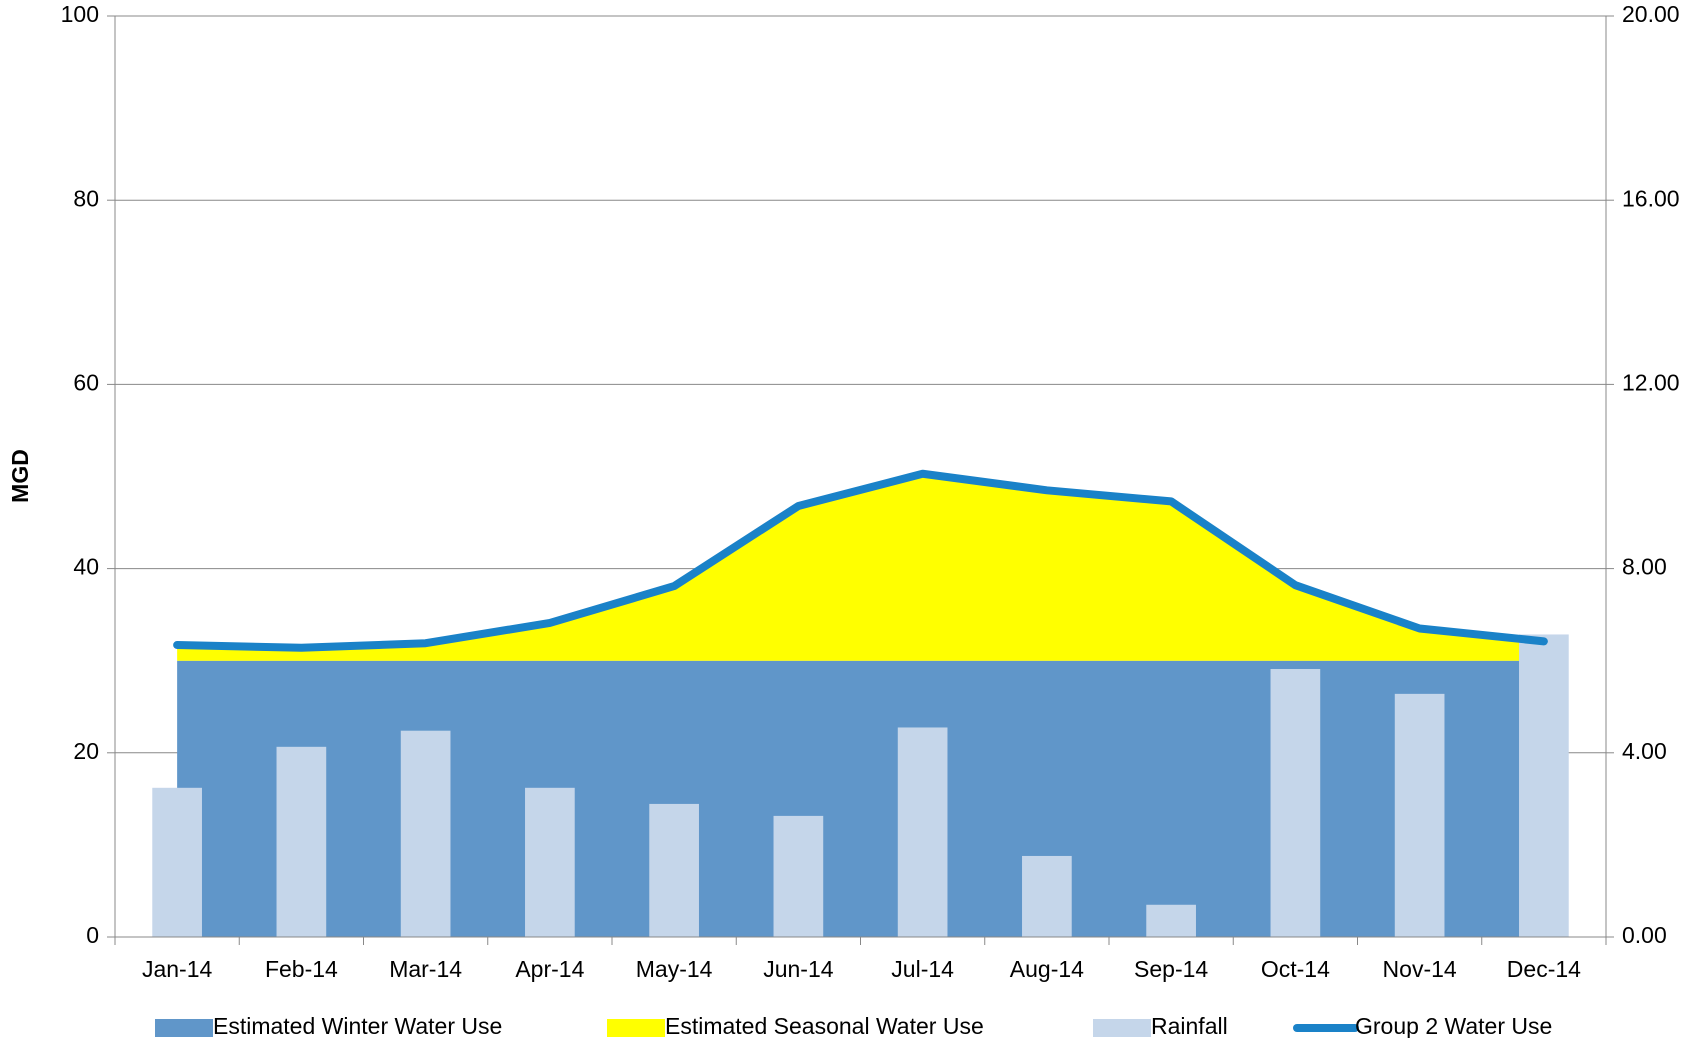 The height and width of the screenshot is (1038, 1706). I want to click on x-tick-label: Jun-14, so click(798, 969).